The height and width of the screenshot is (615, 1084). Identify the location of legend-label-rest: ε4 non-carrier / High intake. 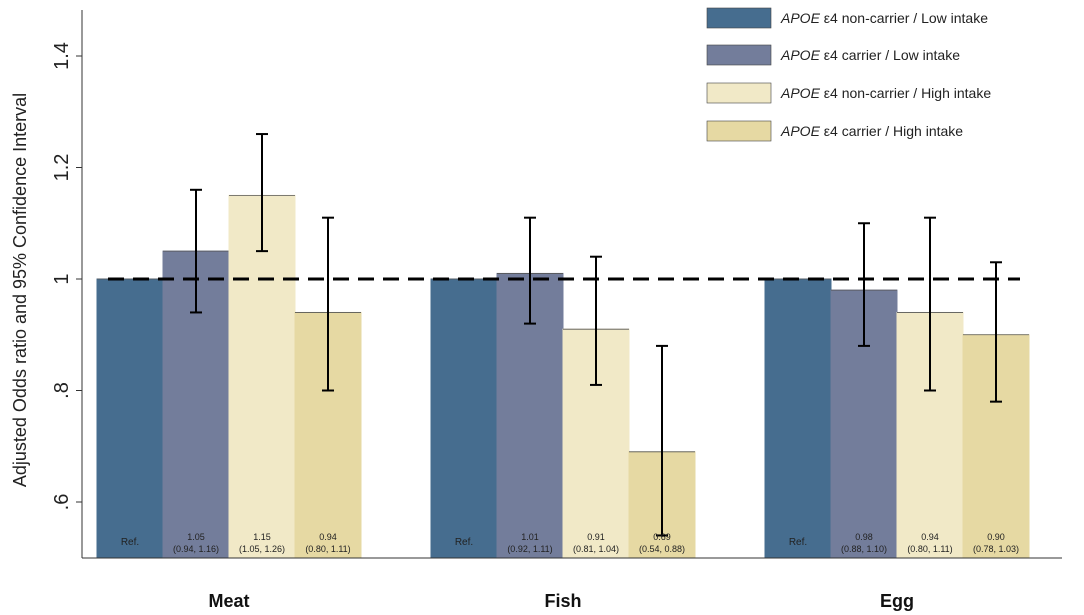
(905, 93).